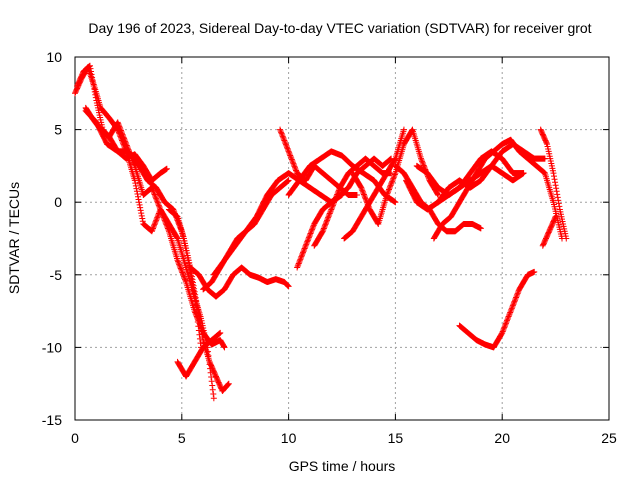  I want to click on y-tick-label: -5, so click(56, 275).